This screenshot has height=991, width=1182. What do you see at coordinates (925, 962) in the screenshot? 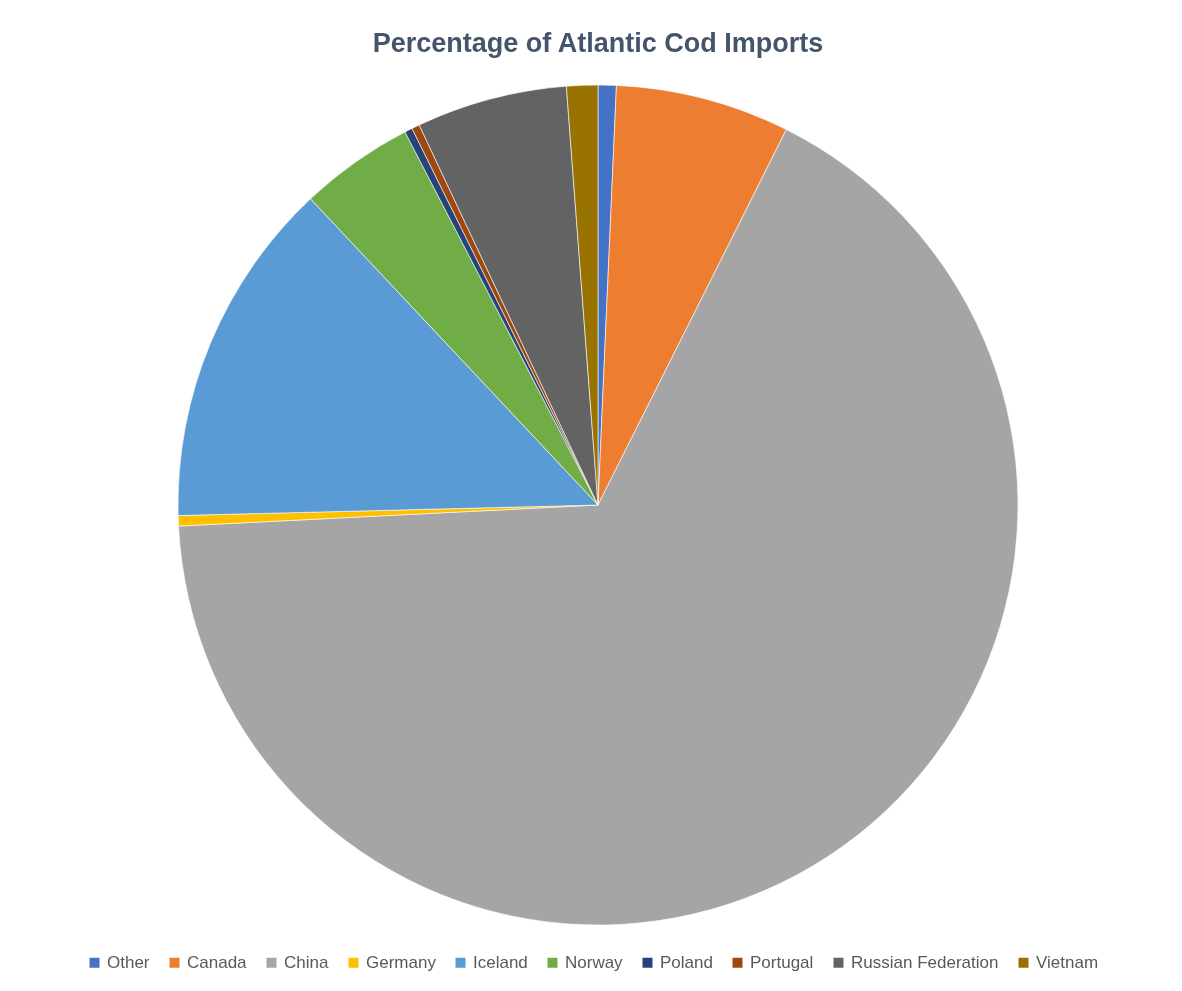
I see `legend-label: Russian Federation` at bounding box center [925, 962].